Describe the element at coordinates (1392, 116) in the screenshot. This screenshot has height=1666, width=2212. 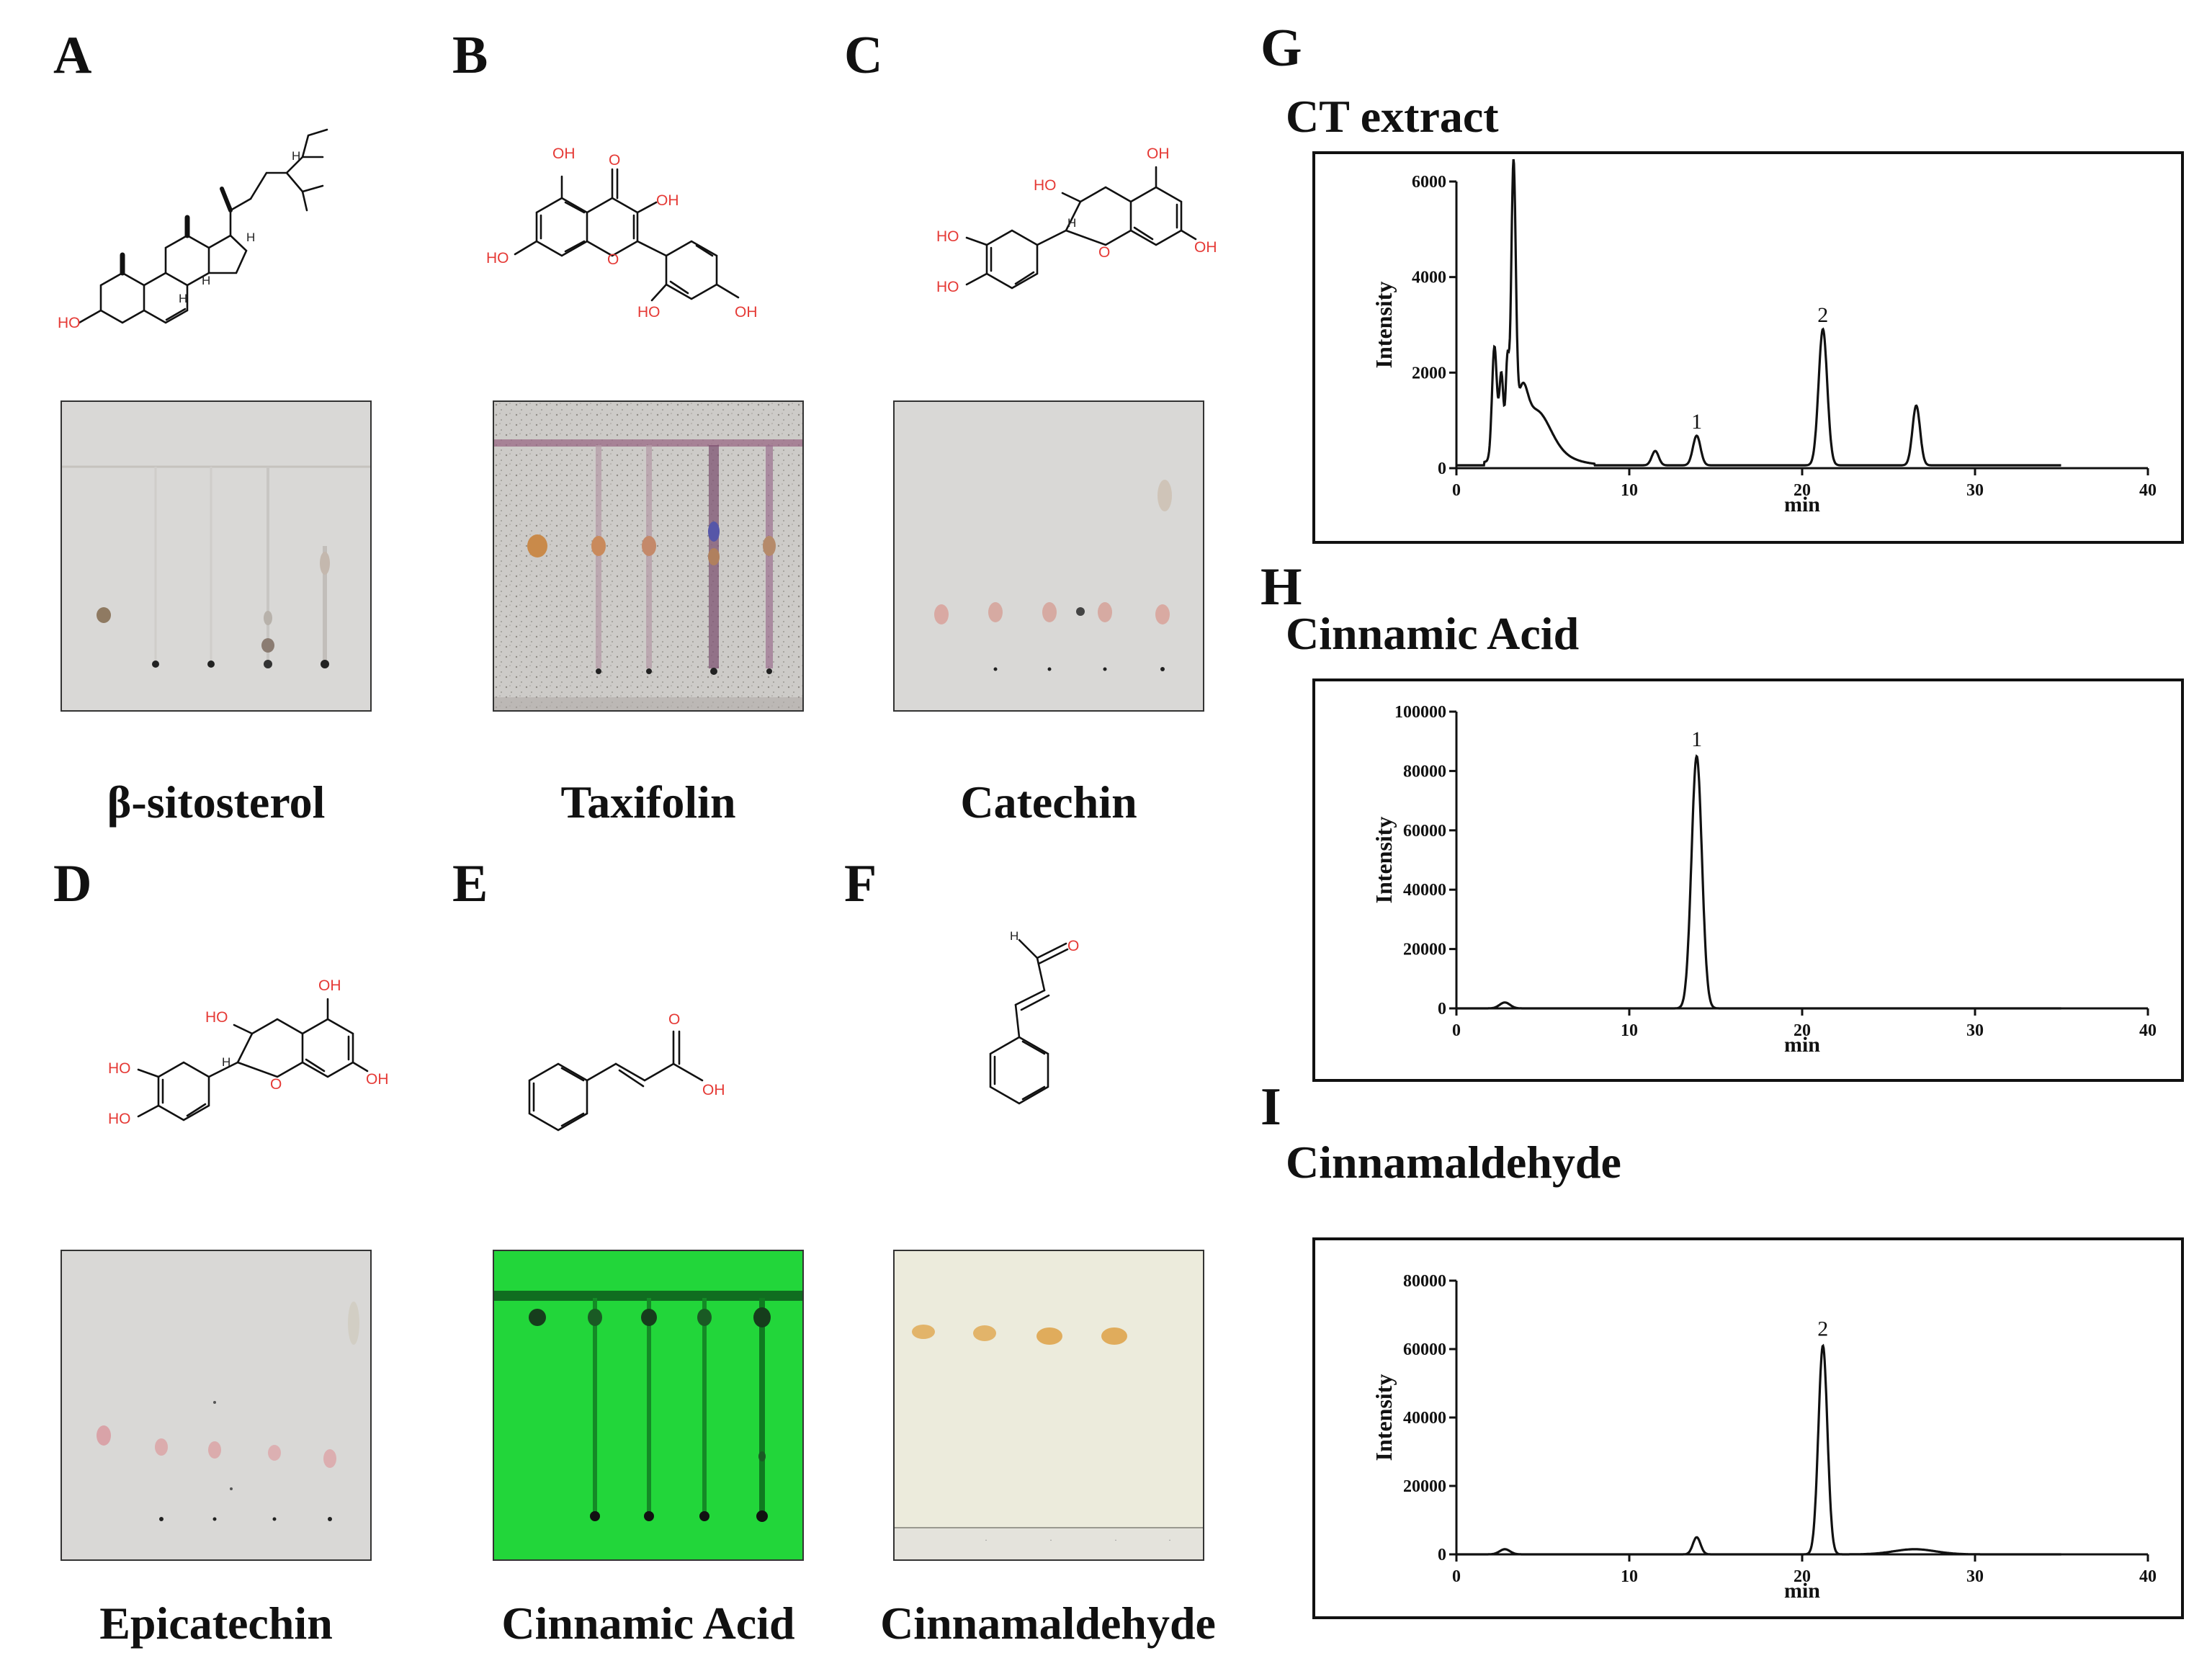
I see `chart-title-g: CT extract` at that location.